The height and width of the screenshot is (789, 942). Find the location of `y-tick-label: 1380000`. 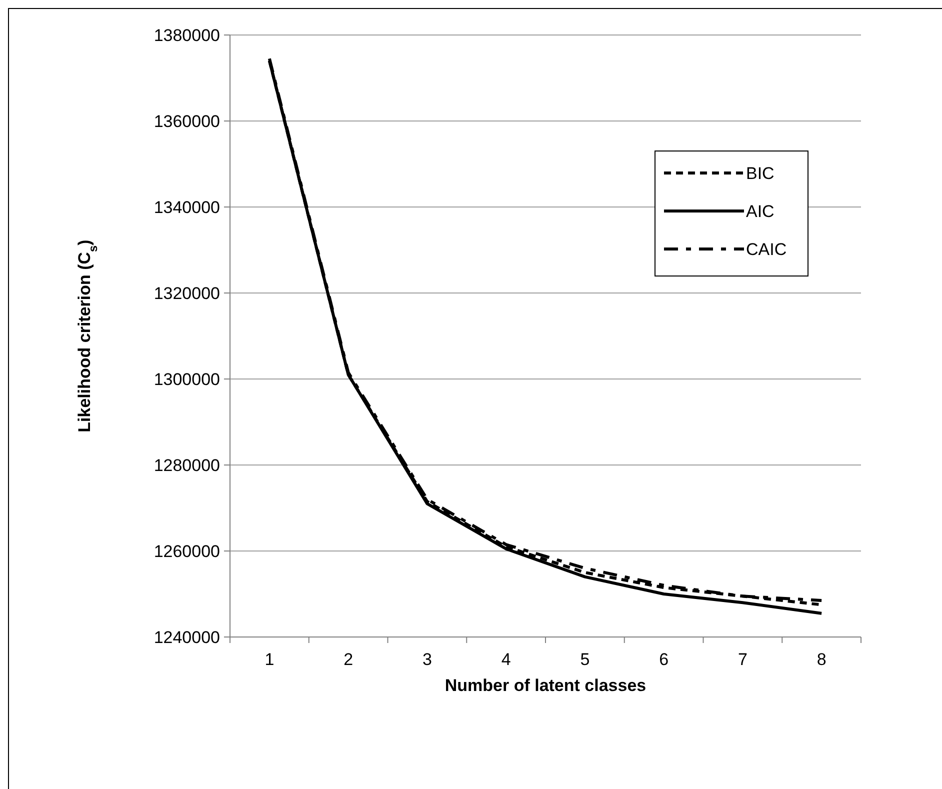

y-tick-label: 1380000 is located at coordinates (187, 35).